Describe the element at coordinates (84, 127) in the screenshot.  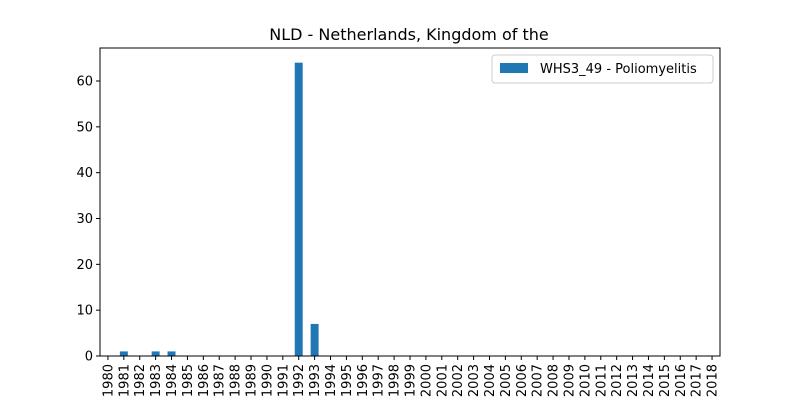
I see `y-tick-label: 50` at that location.